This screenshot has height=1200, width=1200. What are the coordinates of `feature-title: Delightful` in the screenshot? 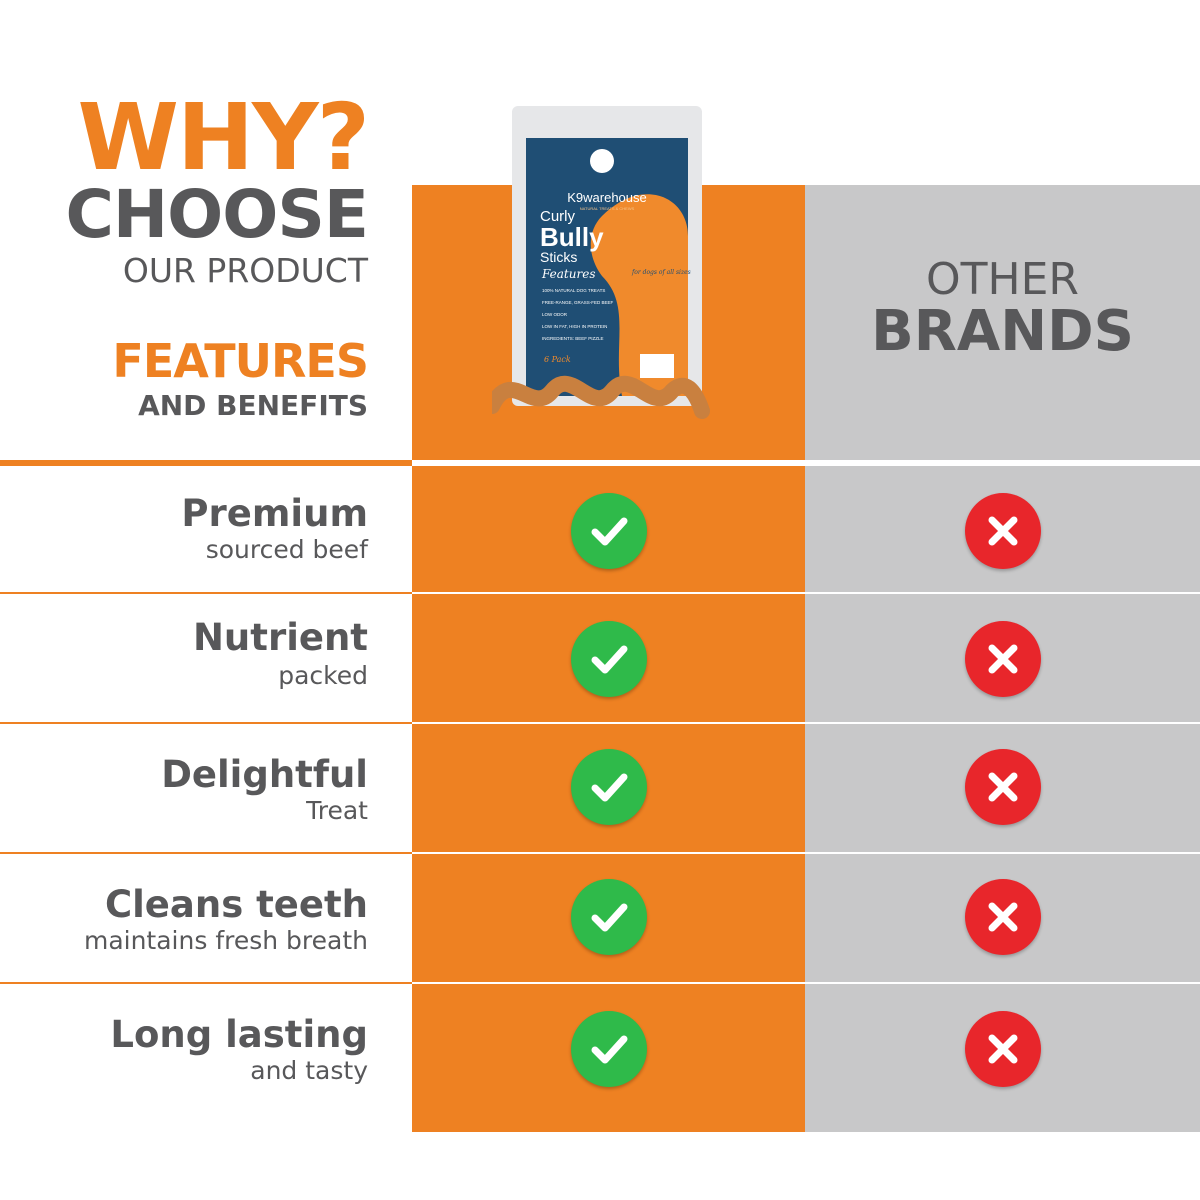 It's located at (264, 774).